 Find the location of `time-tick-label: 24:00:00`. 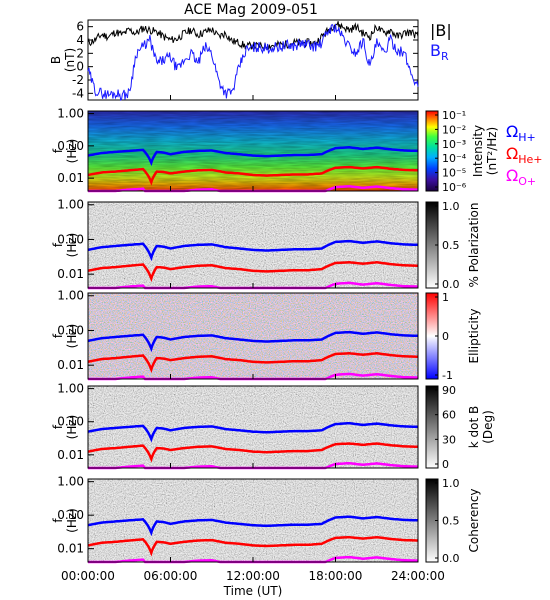

time-tick-label: 24:00:00 is located at coordinates (418, 576).